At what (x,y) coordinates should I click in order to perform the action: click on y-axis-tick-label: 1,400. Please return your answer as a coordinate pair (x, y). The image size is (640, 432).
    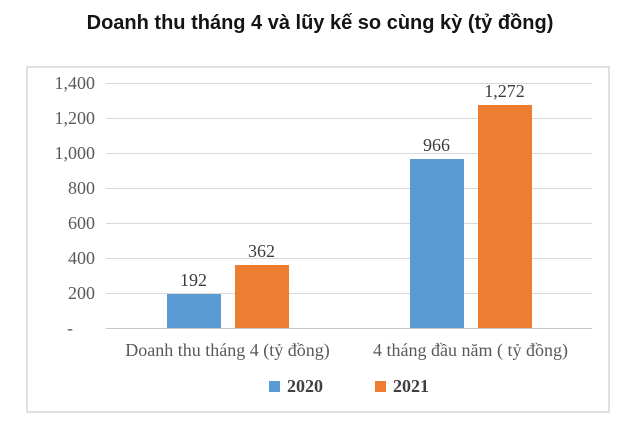
    Looking at the image, I should click on (75, 83).